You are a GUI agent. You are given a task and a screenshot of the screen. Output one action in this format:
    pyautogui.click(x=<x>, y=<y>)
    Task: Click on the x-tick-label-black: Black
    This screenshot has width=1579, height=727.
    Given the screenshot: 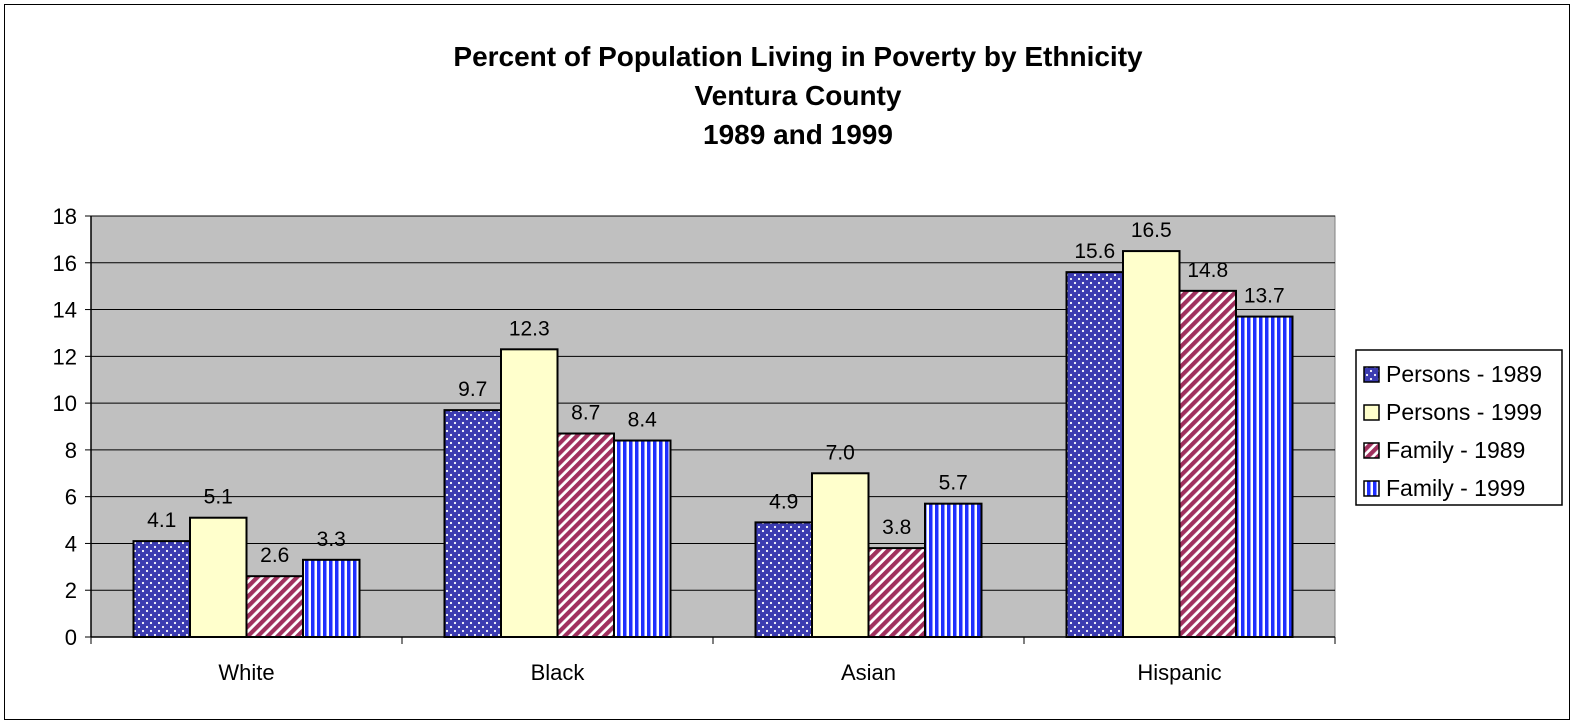 What is the action you would take?
    pyautogui.click(x=558, y=672)
    